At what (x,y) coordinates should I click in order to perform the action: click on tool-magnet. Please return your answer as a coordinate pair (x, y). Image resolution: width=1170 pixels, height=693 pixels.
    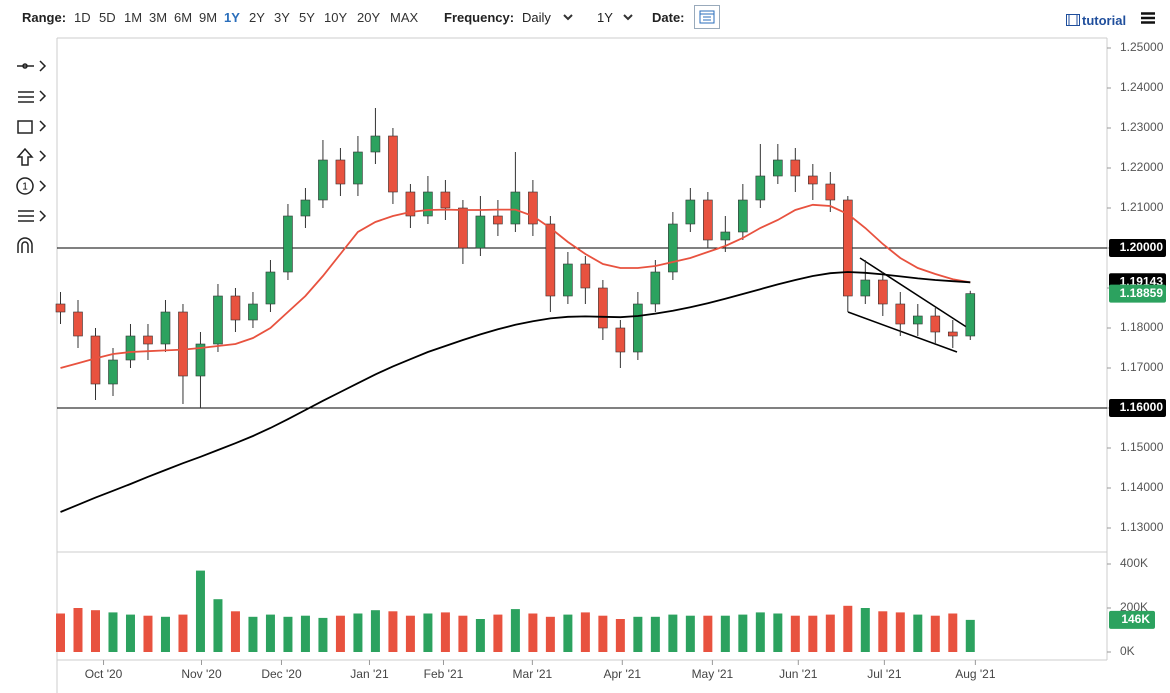
    Looking at the image, I should click on (25, 245).